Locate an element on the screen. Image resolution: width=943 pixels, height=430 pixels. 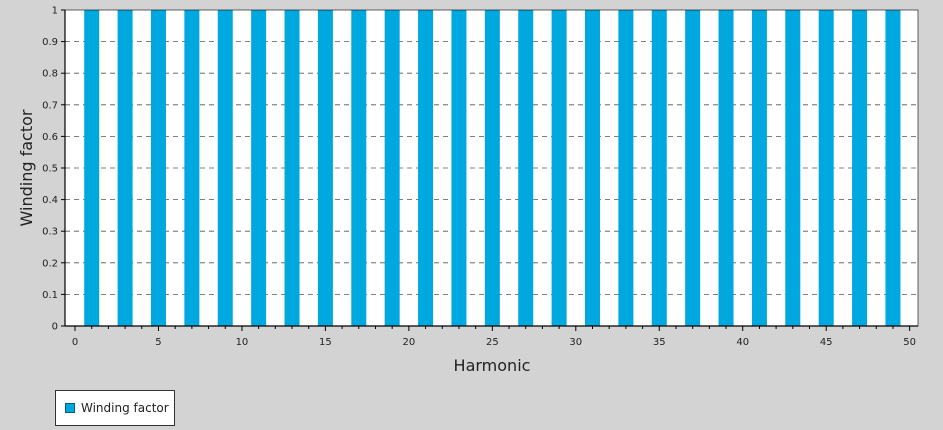
x-tick-label: 40 is located at coordinates (742, 342).